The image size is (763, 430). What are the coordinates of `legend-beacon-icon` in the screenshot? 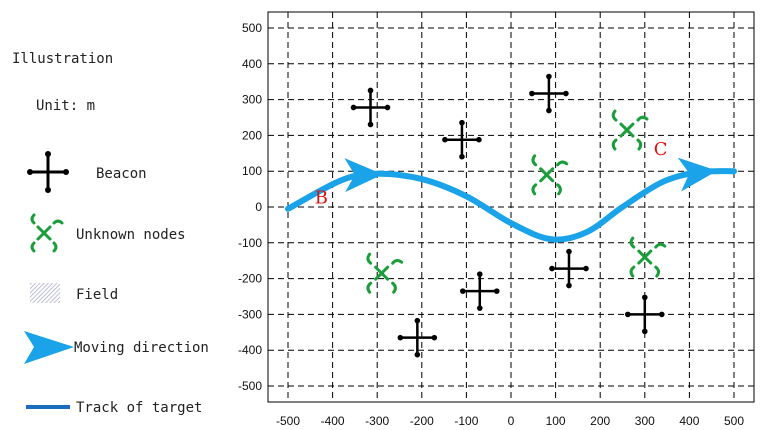 It's located at (48, 172).